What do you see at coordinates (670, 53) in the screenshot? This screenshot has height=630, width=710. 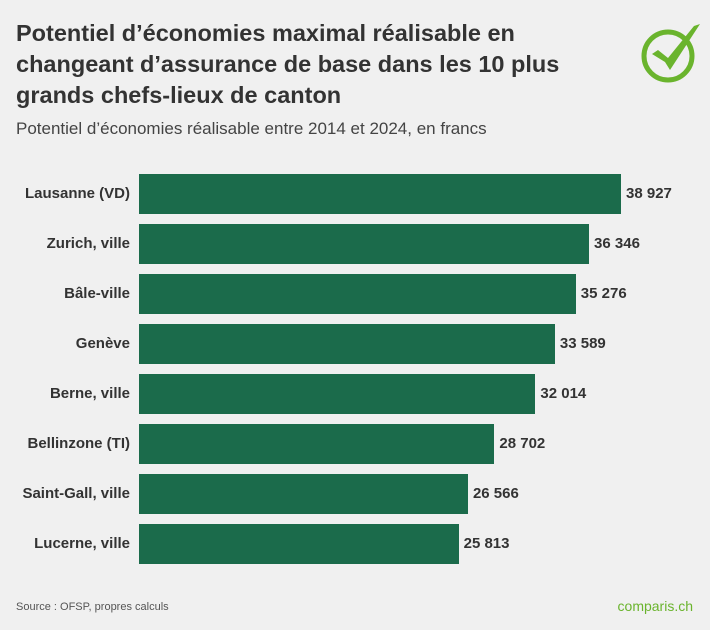 I see `comparis-check-logo-icon` at bounding box center [670, 53].